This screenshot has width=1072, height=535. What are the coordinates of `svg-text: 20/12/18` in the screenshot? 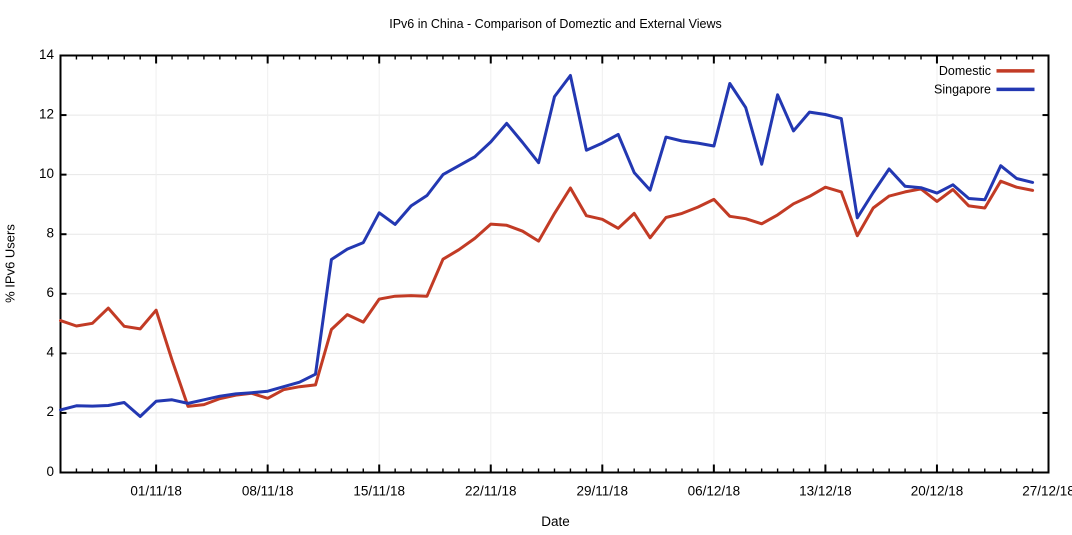 It's located at (937, 491).